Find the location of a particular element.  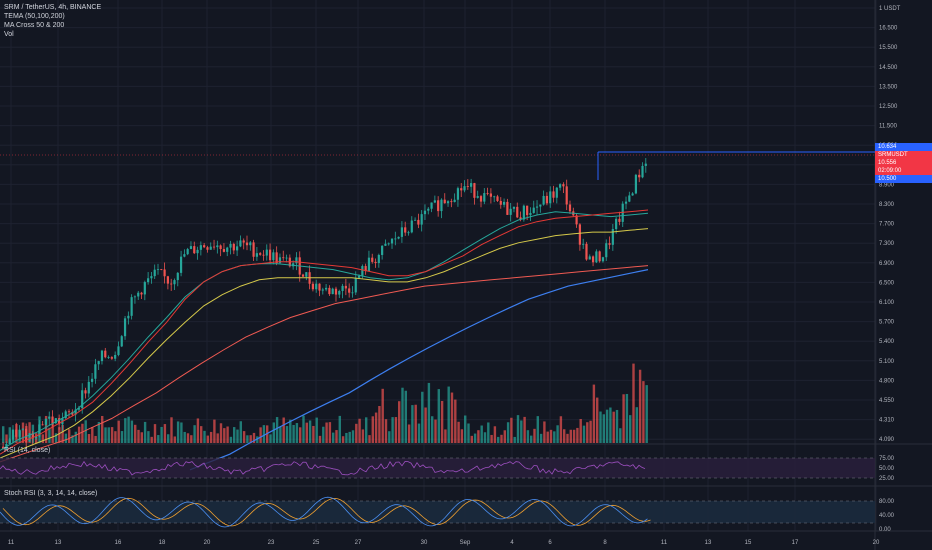

time-axis-label: 11 is located at coordinates (11, 543).